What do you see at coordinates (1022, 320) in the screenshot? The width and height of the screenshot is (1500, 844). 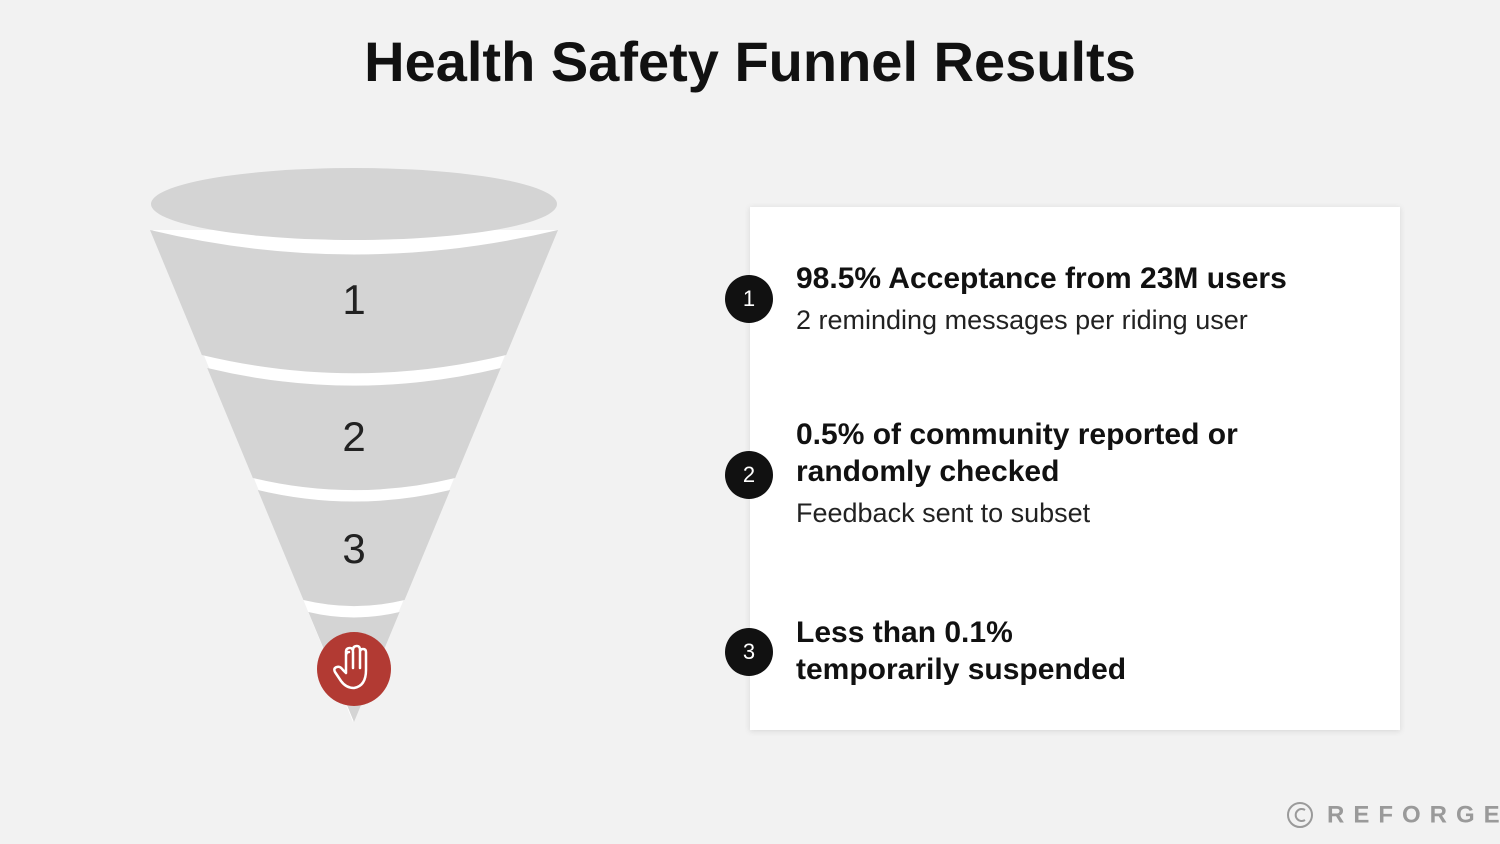 I see `item-detail: 2 reminding messages per riding user` at bounding box center [1022, 320].